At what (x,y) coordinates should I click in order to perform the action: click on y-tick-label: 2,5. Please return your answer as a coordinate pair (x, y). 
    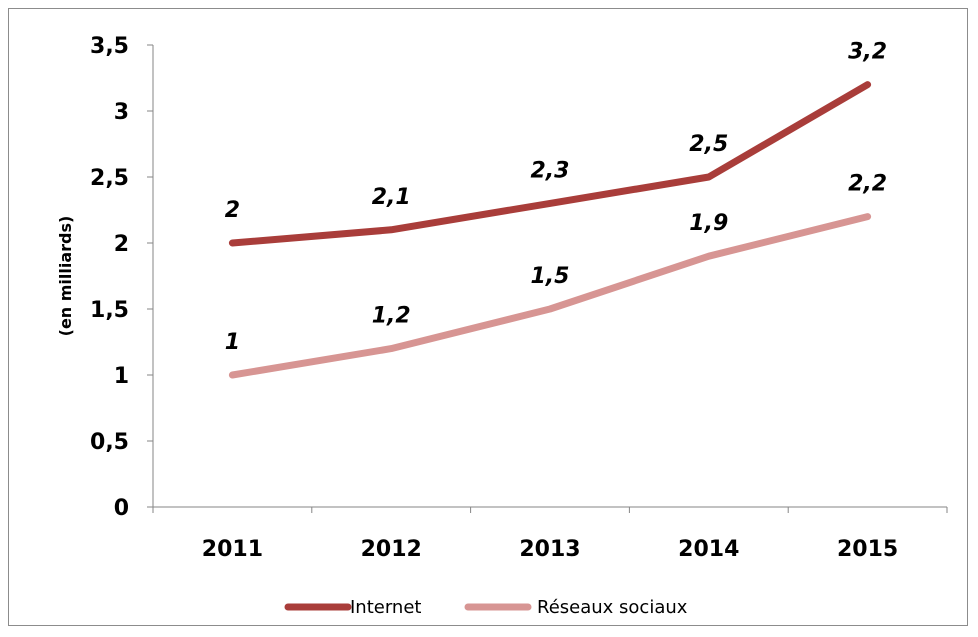
    Looking at the image, I should click on (109, 178).